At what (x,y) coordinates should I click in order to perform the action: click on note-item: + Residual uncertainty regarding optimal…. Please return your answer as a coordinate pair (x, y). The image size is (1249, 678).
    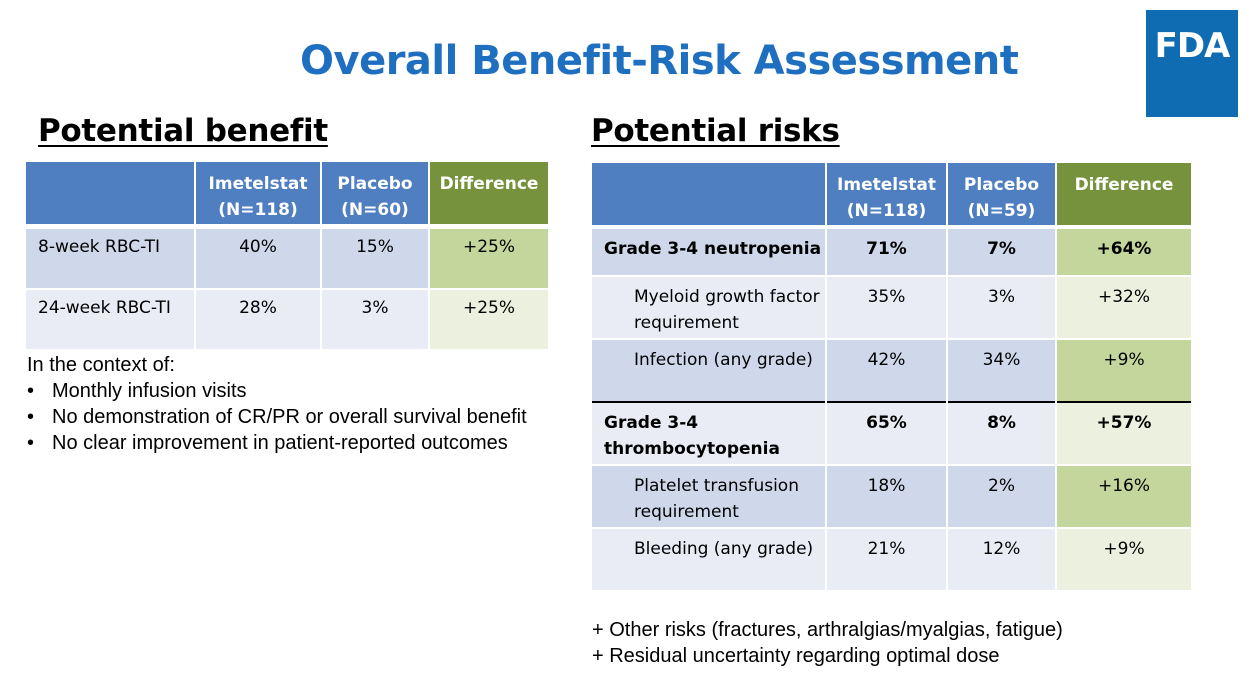
    Looking at the image, I should click on (796, 656).